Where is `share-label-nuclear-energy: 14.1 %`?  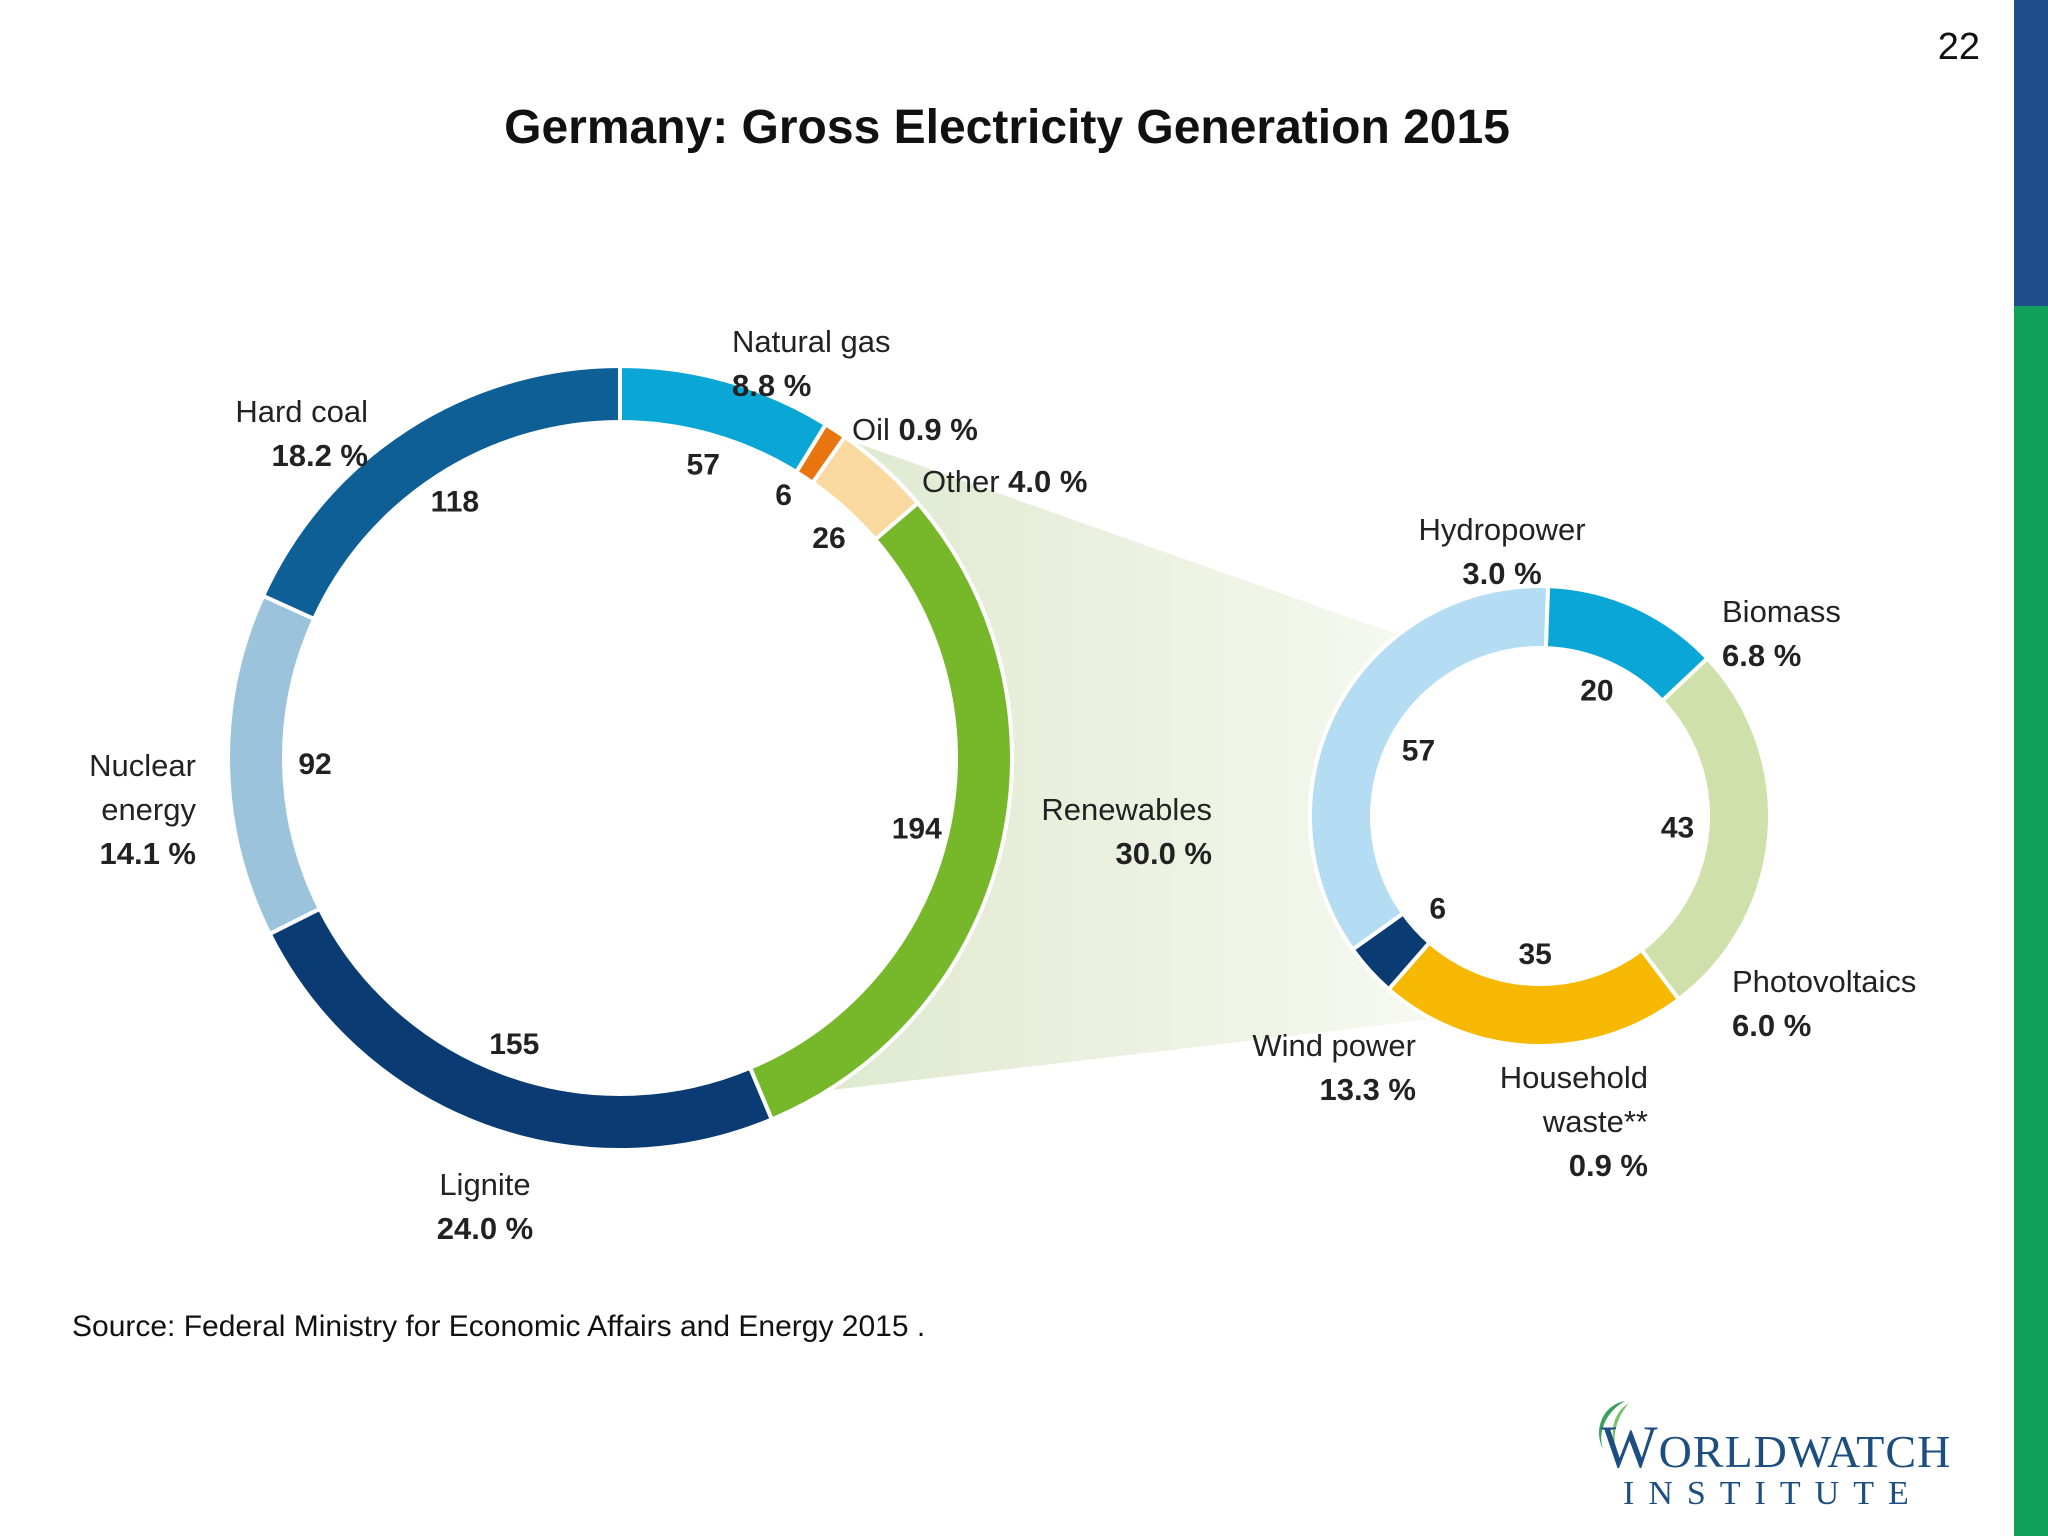
share-label-nuclear-energy: 14.1 % is located at coordinates (147, 853).